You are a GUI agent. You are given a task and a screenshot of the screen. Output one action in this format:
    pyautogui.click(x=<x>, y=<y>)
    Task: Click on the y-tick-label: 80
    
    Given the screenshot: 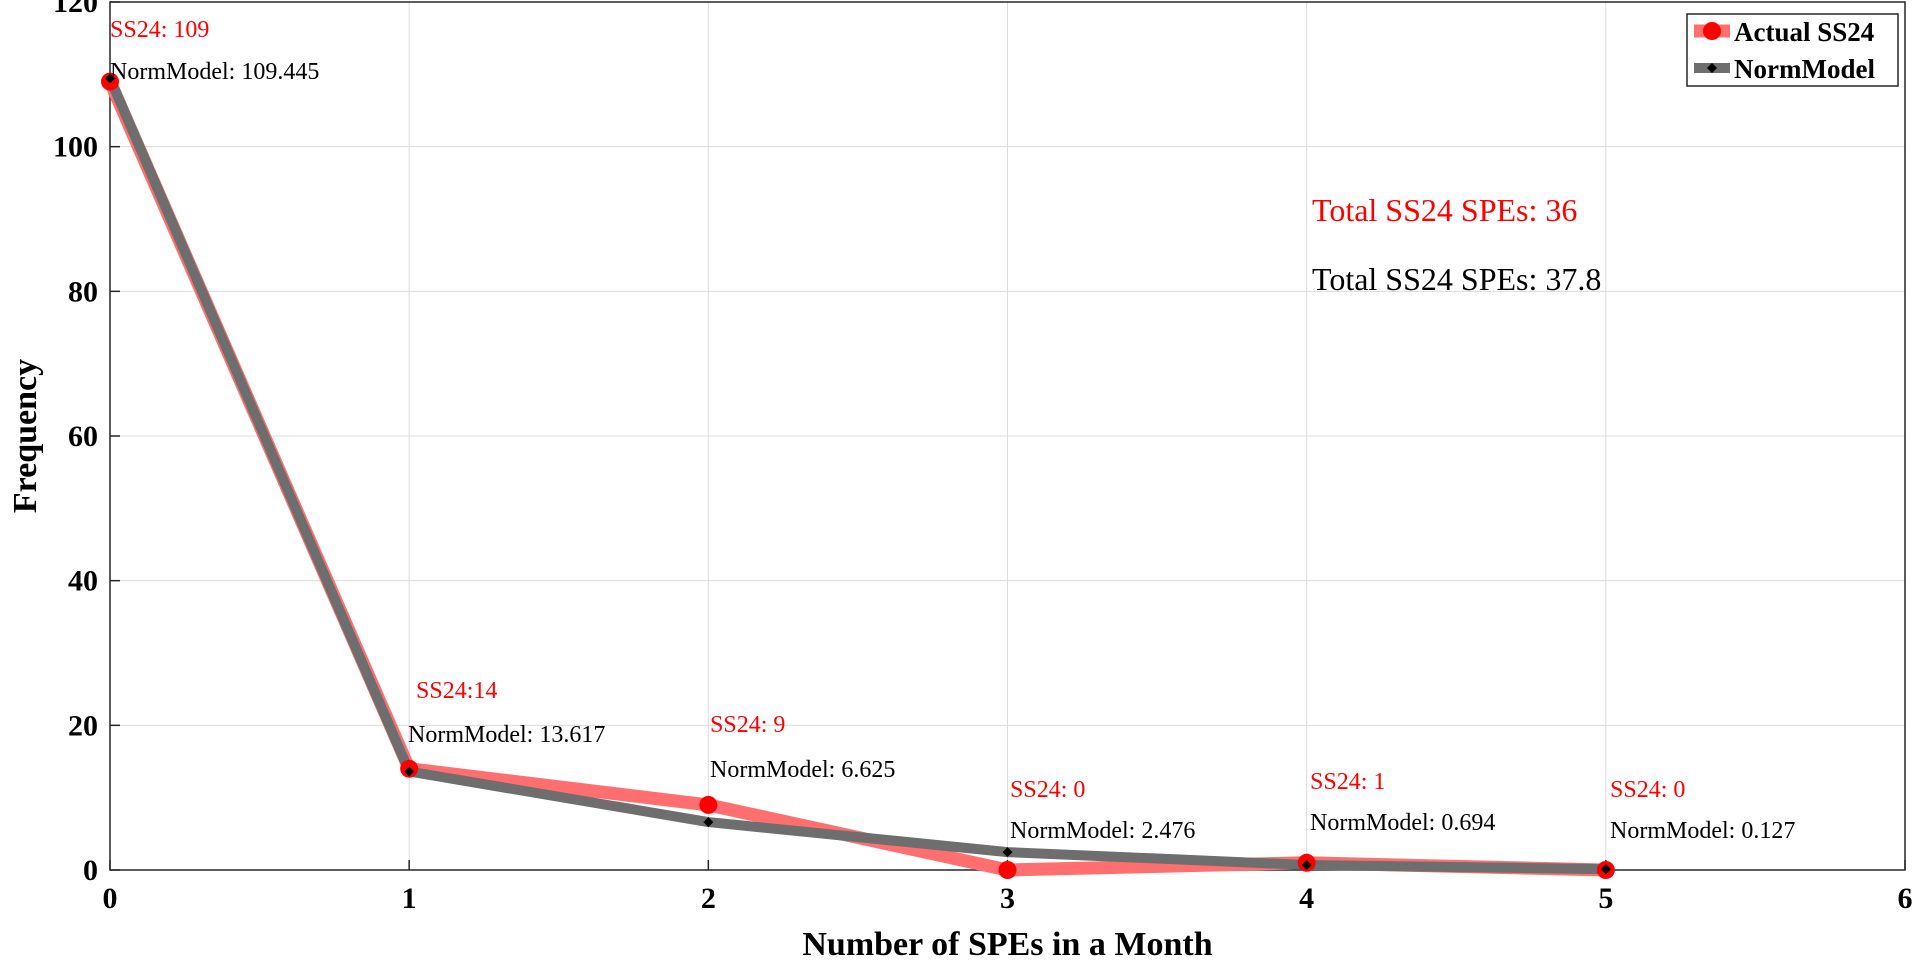 What is the action you would take?
    pyautogui.click(x=83, y=291)
    